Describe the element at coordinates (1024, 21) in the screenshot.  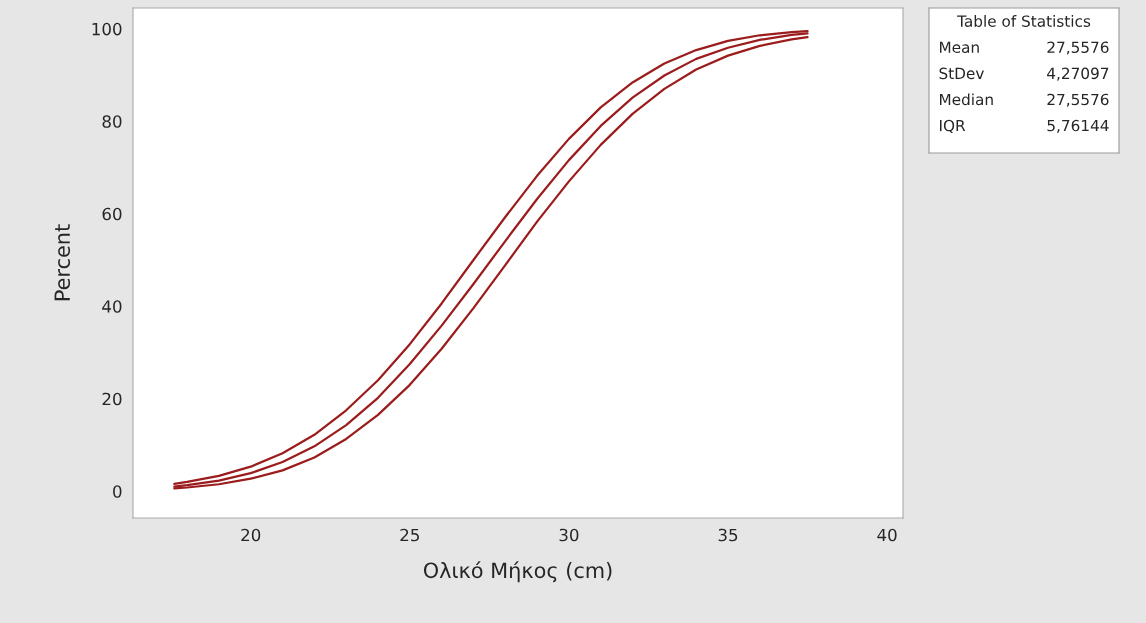
I see `text: Table of Statistics` at that location.